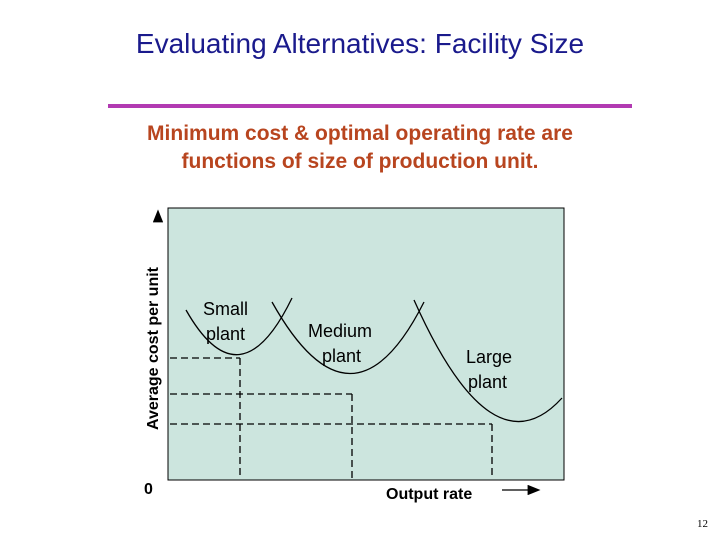 Image resolution: width=720 pixels, height=540 pixels. What do you see at coordinates (341, 356) in the screenshot?
I see `medium-plant-label-line-2: plant` at bounding box center [341, 356].